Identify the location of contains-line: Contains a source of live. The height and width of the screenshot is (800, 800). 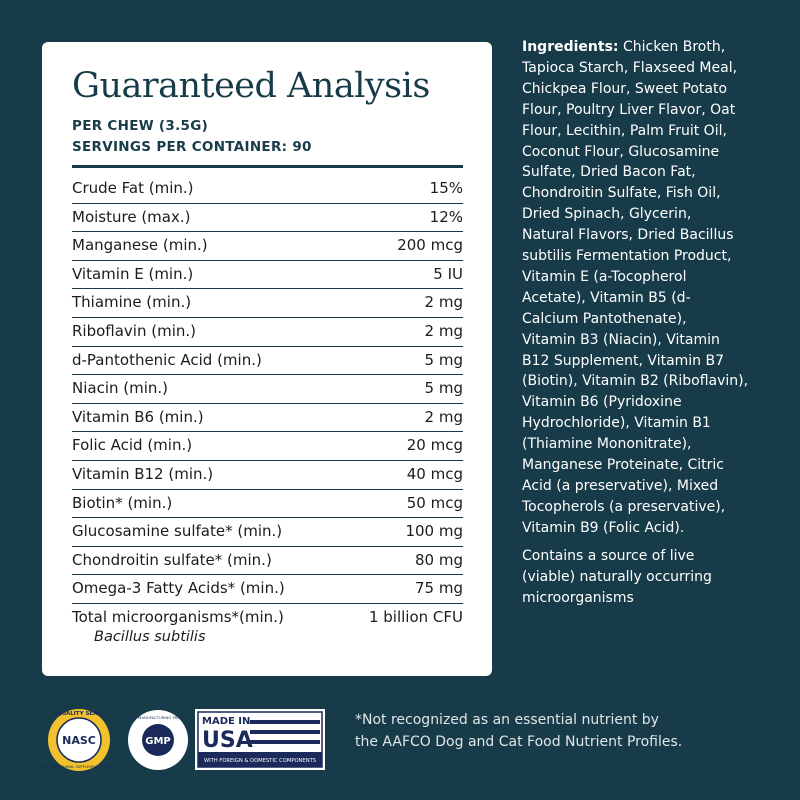
(608, 556).